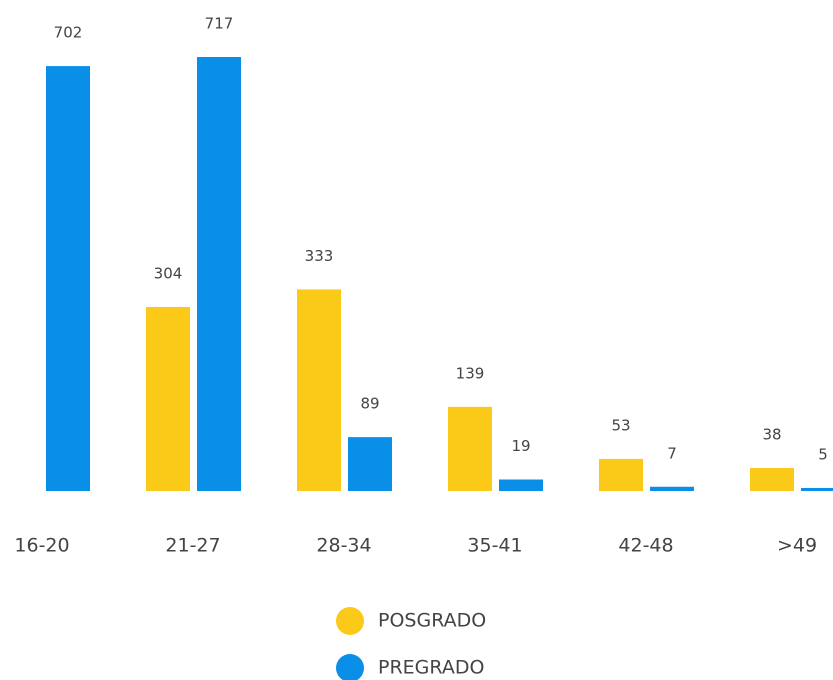 The width and height of the screenshot is (833, 680). What do you see at coordinates (620, 425) in the screenshot?
I see `value-label: 53` at bounding box center [620, 425].